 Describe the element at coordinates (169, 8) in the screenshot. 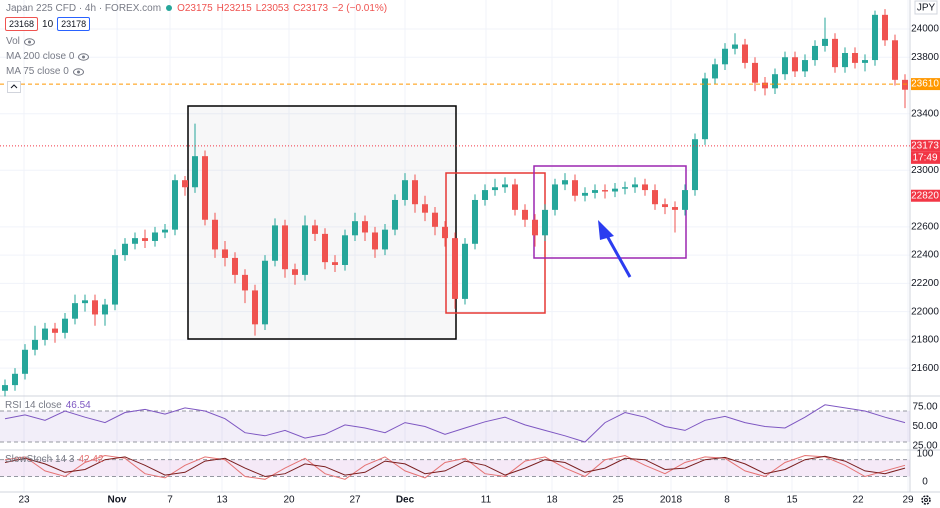

I see `status-dot` at that location.